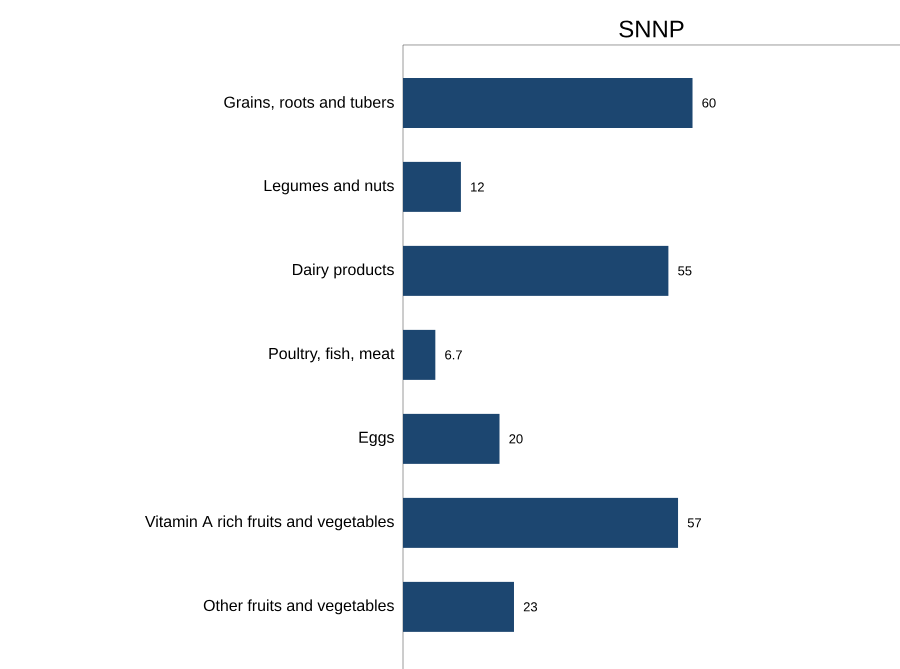  What do you see at coordinates (329, 187) in the screenshot?
I see `y-tick-label: Legumes and nuts` at bounding box center [329, 187].